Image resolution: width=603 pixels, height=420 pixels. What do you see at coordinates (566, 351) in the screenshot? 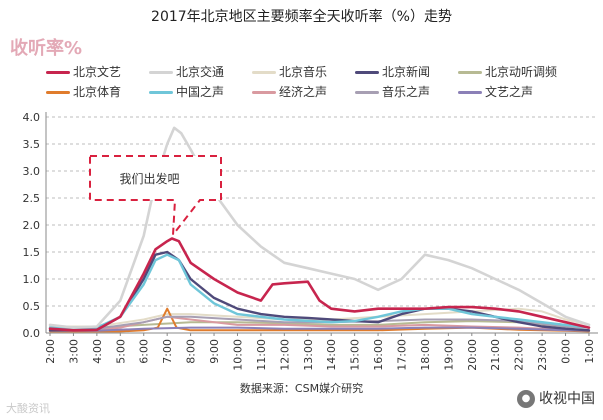
I see `x-tick-label: 0:00` at bounding box center [566, 351].